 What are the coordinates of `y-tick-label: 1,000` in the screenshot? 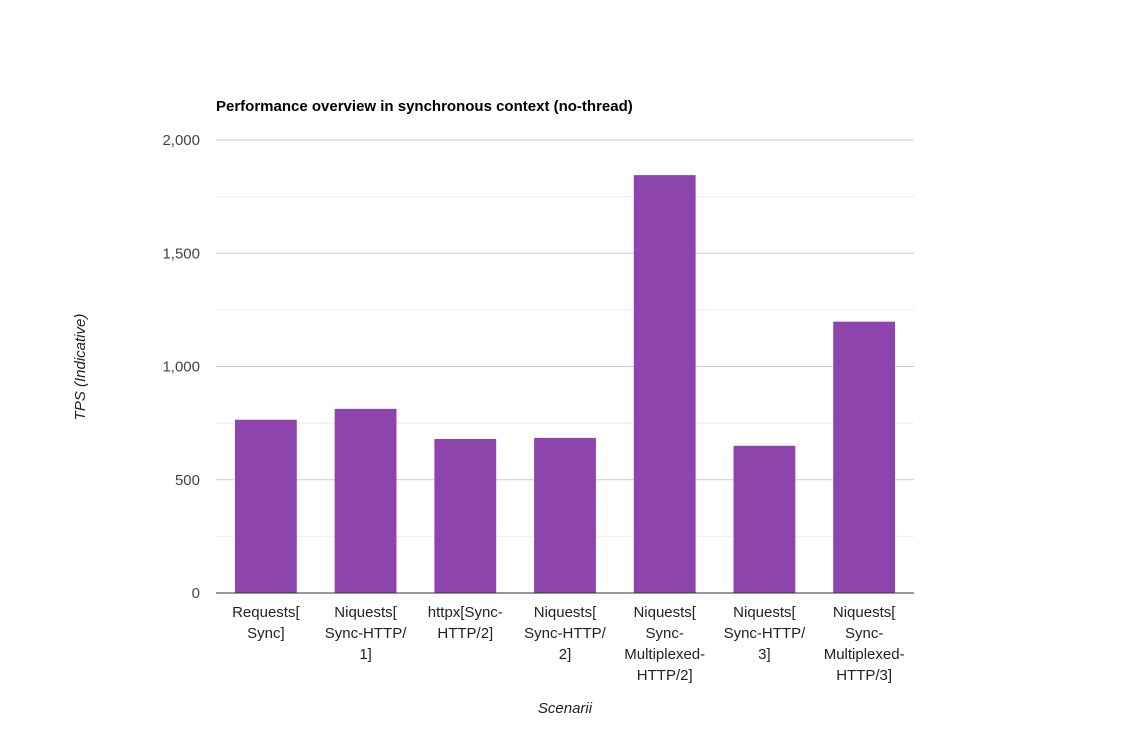 It's located at (181, 367).